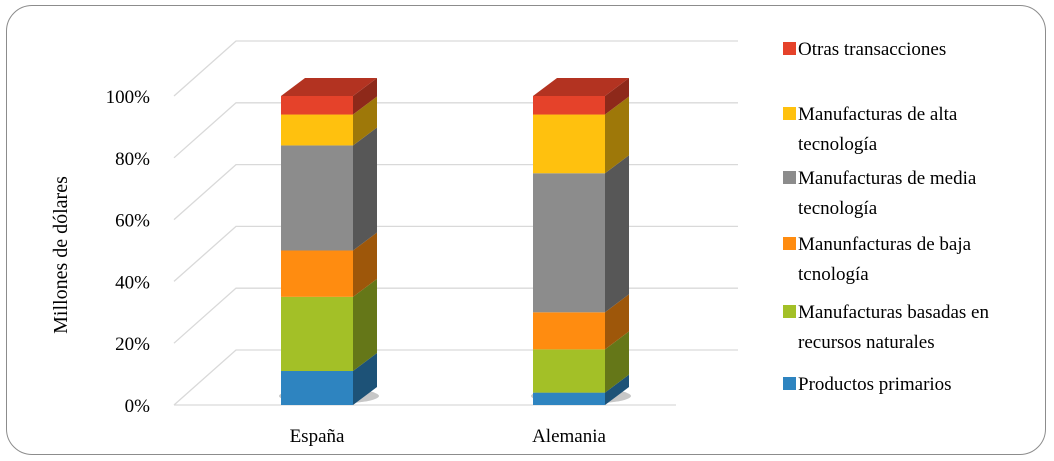  What do you see at coordinates (128, 97) in the screenshot?
I see `y-tick-label: 100%` at bounding box center [128, 97].